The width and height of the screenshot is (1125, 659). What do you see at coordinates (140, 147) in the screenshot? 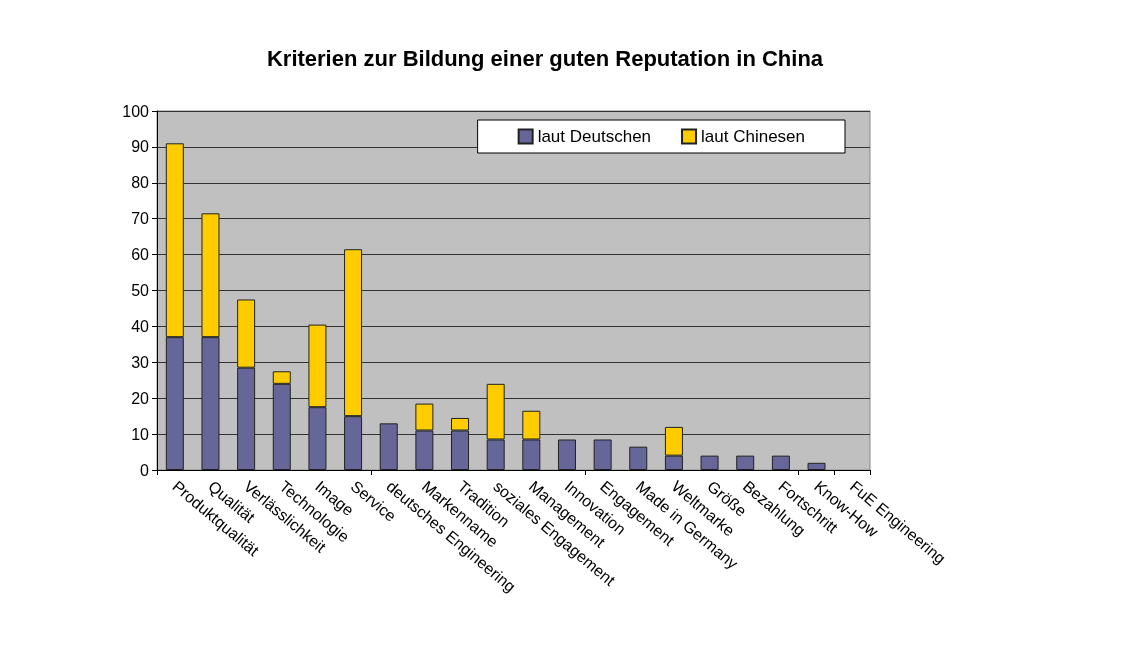
I see `y-tick-label: 90` at bounding box center [140, 147].